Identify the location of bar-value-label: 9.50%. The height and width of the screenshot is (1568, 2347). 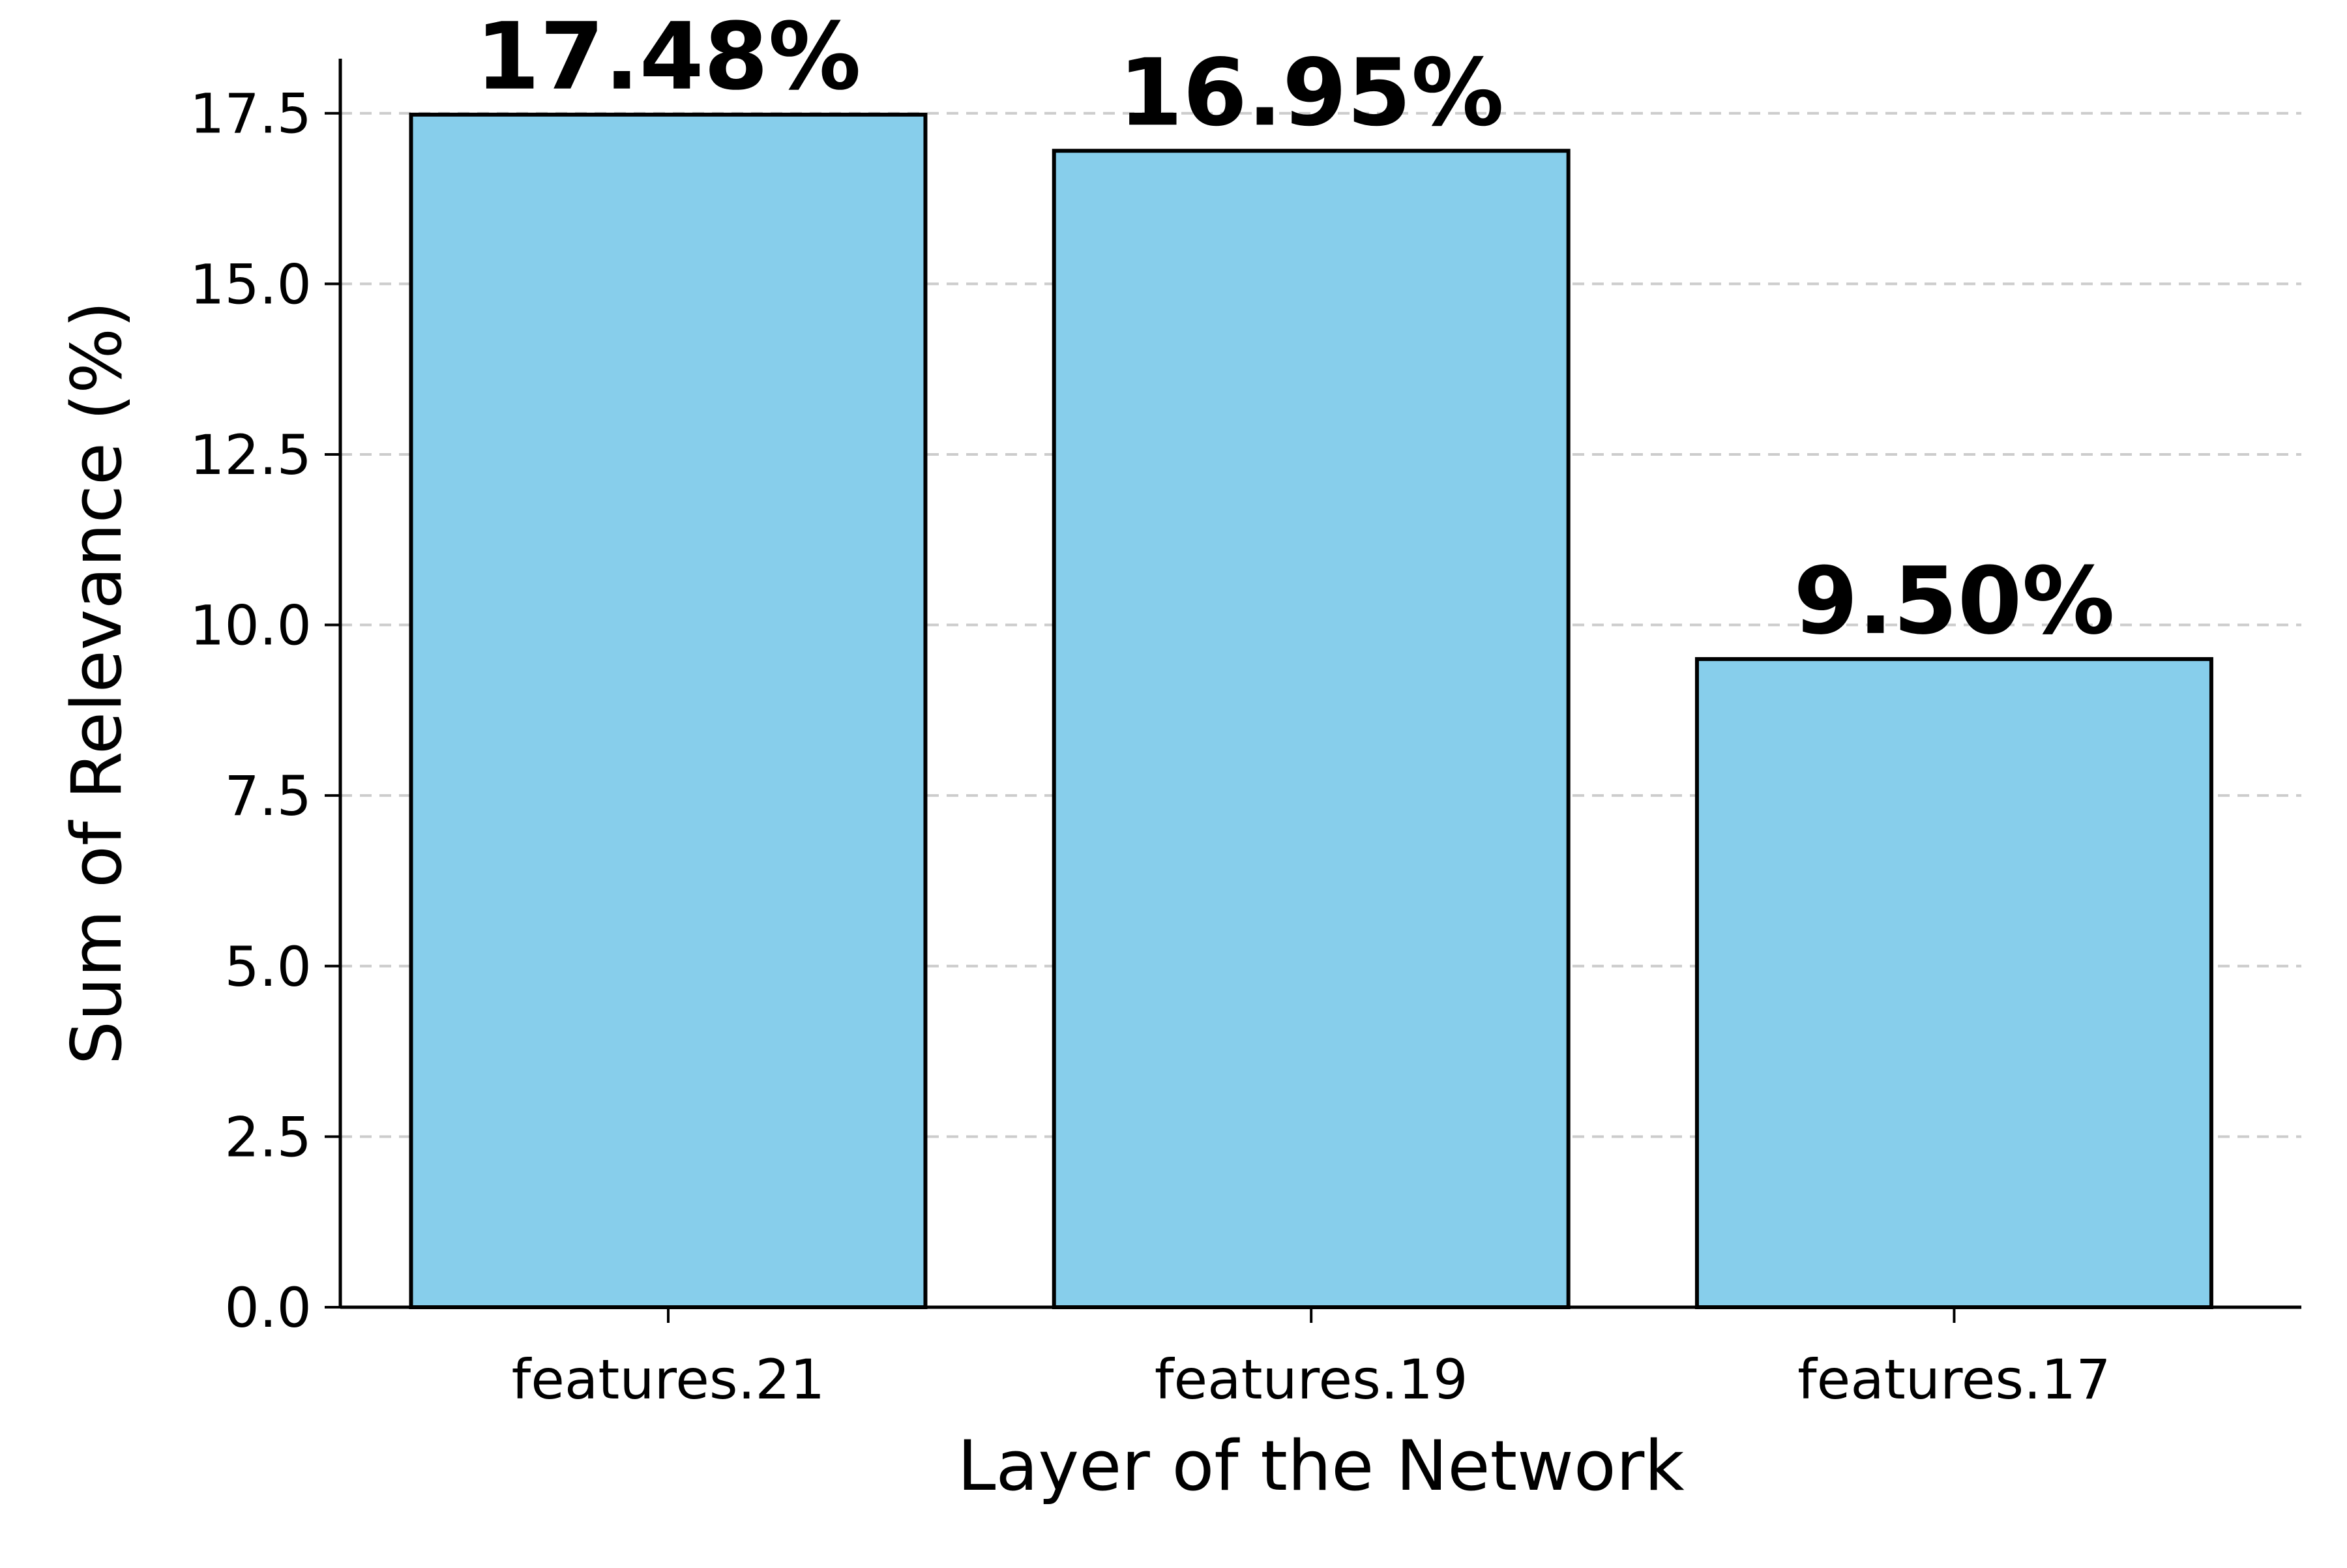
(1954, 601).